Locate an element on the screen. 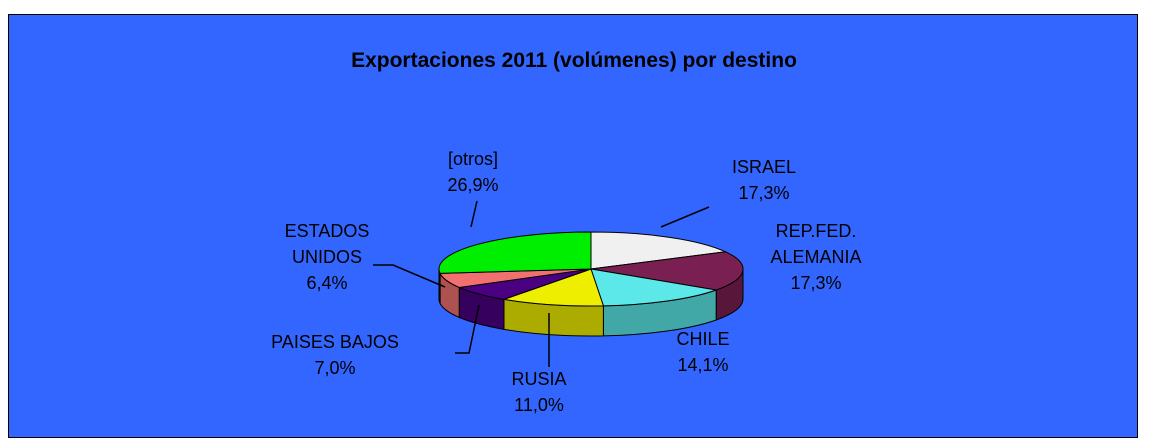 The image size is (1154, 444). pie-slice-otros is located at coordinates (515, 252).